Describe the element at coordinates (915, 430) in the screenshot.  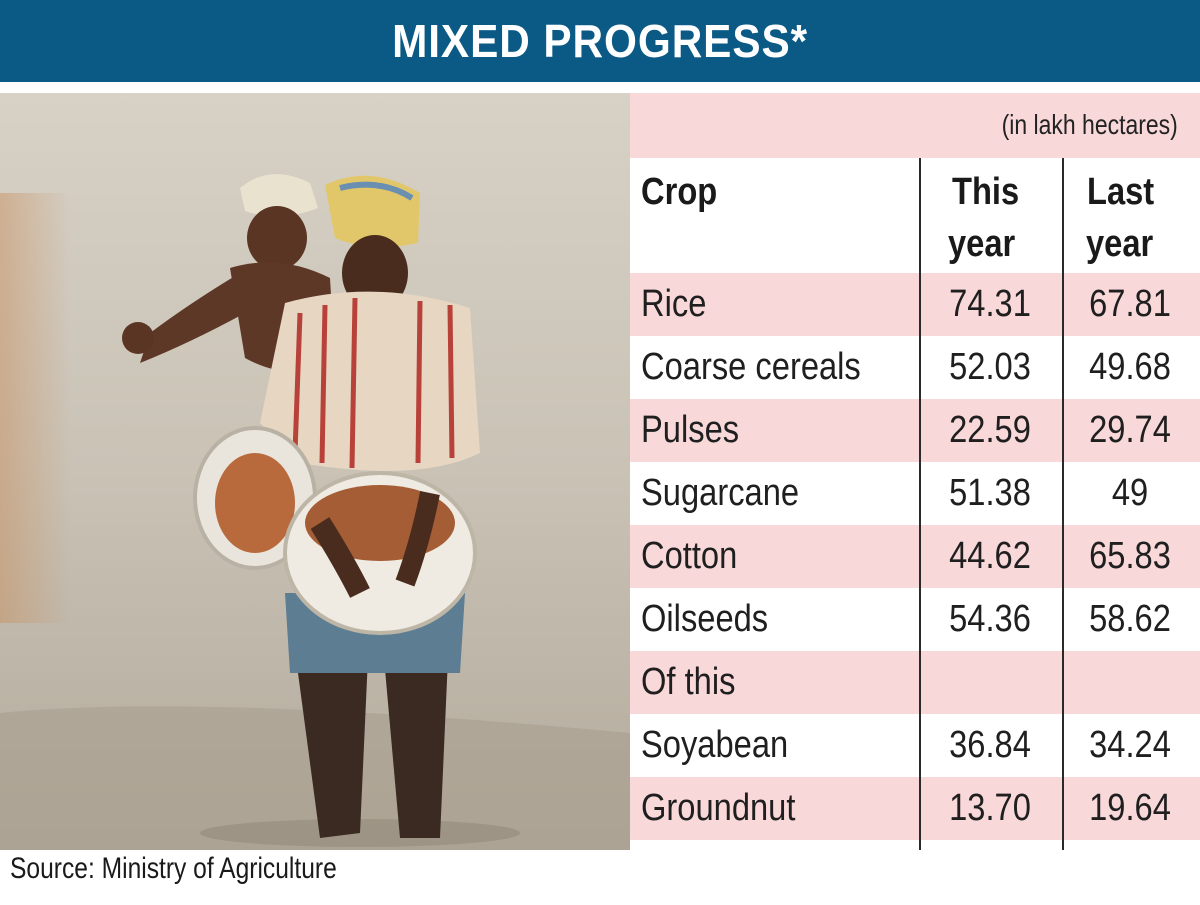
I see `table-row: Pulses 22.59 29.74` at that location.